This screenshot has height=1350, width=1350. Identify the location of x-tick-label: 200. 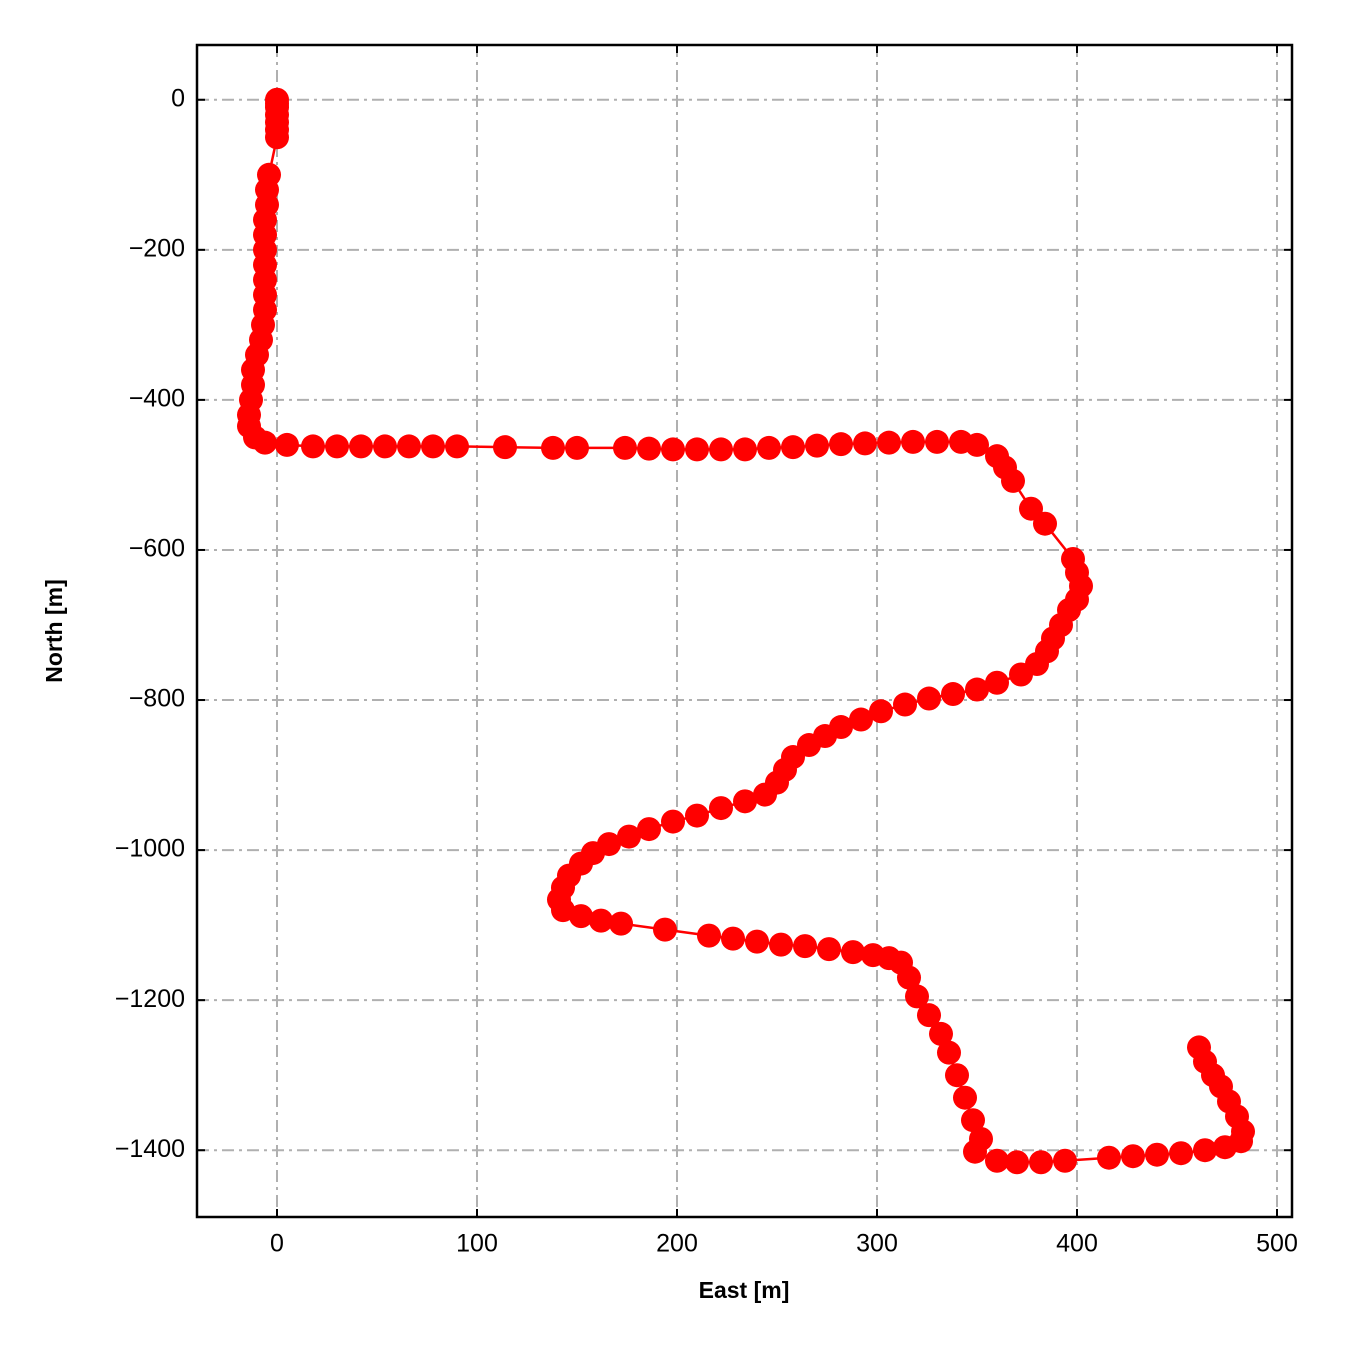
(677, 1244).